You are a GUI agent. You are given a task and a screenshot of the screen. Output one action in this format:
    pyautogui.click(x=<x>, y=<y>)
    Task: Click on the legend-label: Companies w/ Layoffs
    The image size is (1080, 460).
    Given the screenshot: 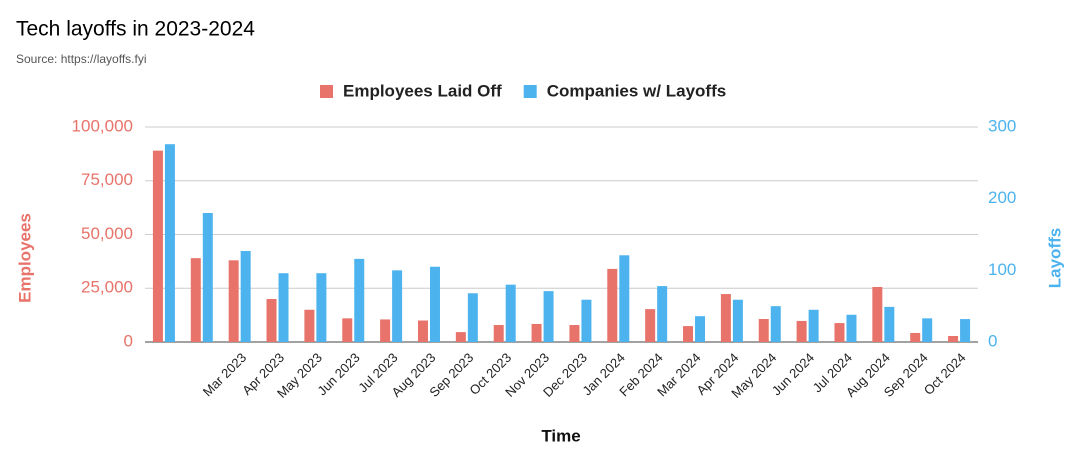 What is the action you would take?
    pyautogui.click(x=636, y=90)
    